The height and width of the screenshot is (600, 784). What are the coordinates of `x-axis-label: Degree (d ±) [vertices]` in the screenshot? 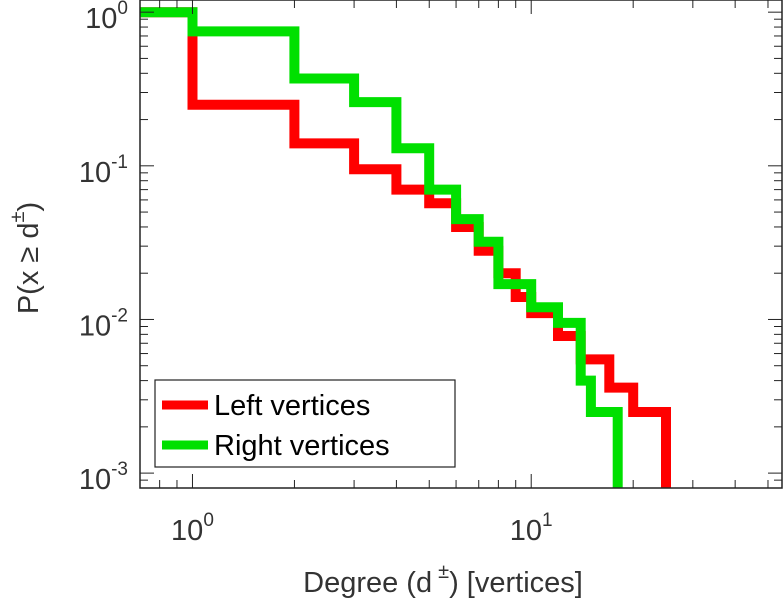 It's located at (443, 580).